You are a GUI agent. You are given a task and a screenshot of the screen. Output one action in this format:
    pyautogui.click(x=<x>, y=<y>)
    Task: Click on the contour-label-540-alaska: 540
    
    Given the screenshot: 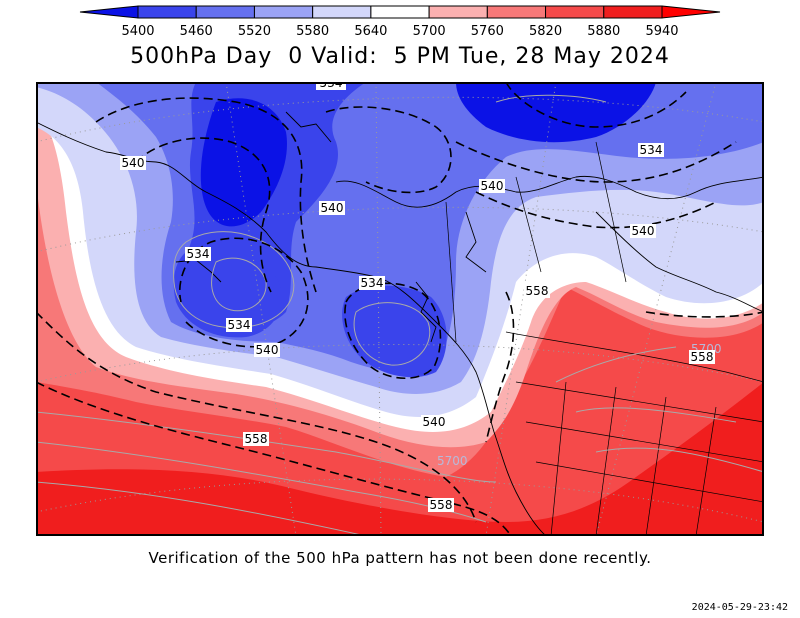 What is the action you would take?
    pyautogui.click(x=133, y=163)
    